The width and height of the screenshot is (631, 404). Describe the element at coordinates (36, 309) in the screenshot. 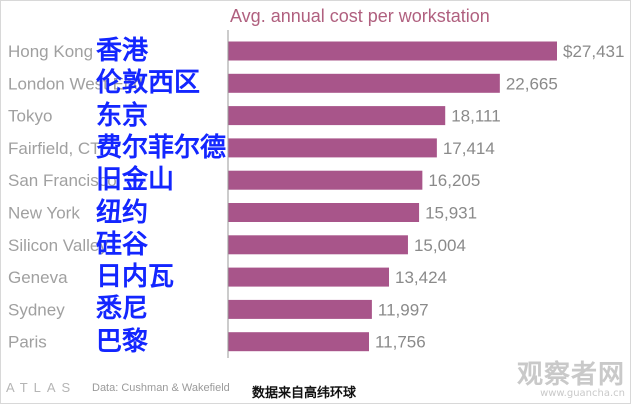

I see `category-label: Sydney` at that location.